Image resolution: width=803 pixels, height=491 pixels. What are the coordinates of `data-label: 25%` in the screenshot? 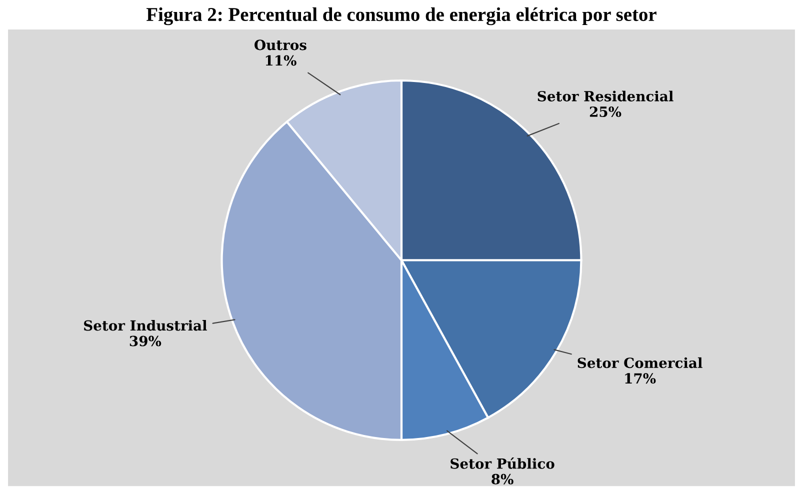 It's located at (606, 111).